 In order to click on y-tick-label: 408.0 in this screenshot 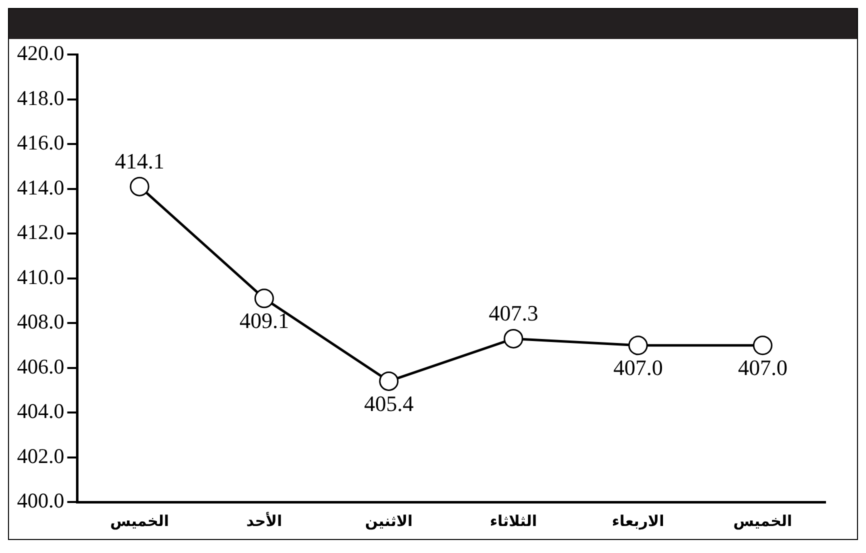, I will do `click(40, 322)`.